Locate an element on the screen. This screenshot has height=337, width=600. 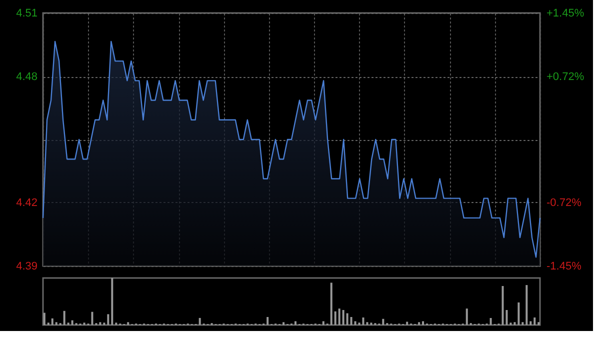
y2-tick-label: +0.72% is located at coordinates (565, 77).